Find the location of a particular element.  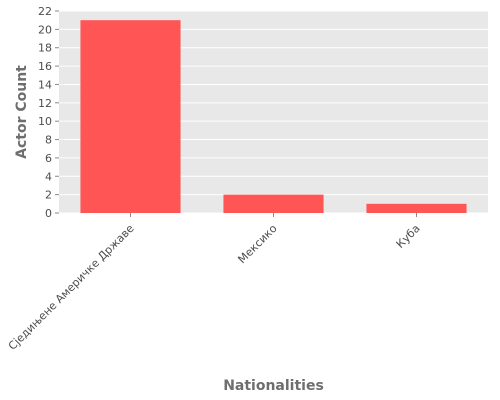

x-tick-label: Куба is located at coordinates (408, 236).